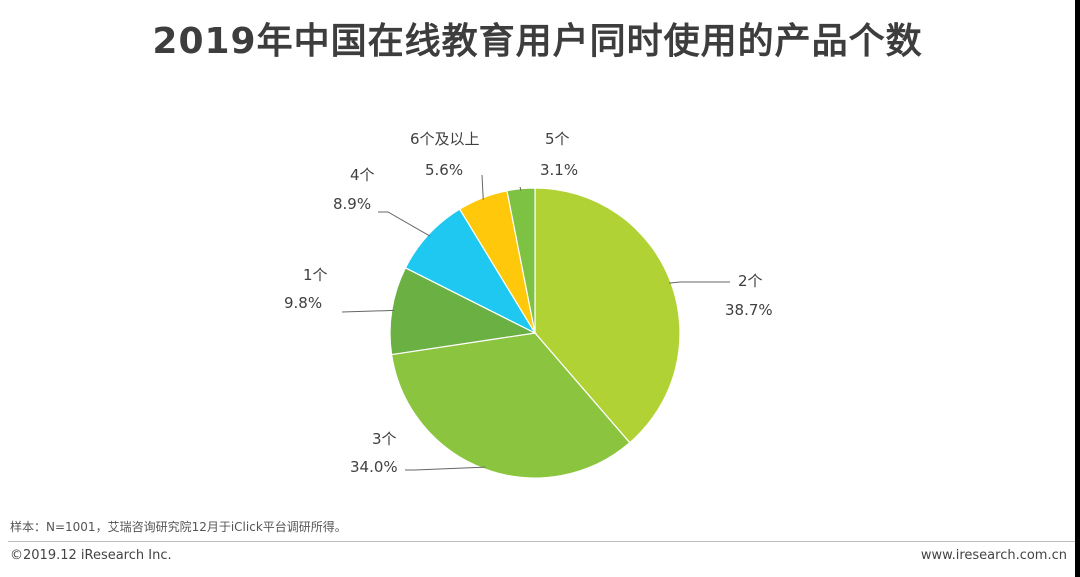 The height and width of the screenshot is (577, 1080). What do you see at coordinates (445, 139) in the screenshot?
I see `slice-category-label: 6个及以上` at bounding box center [445, 139].